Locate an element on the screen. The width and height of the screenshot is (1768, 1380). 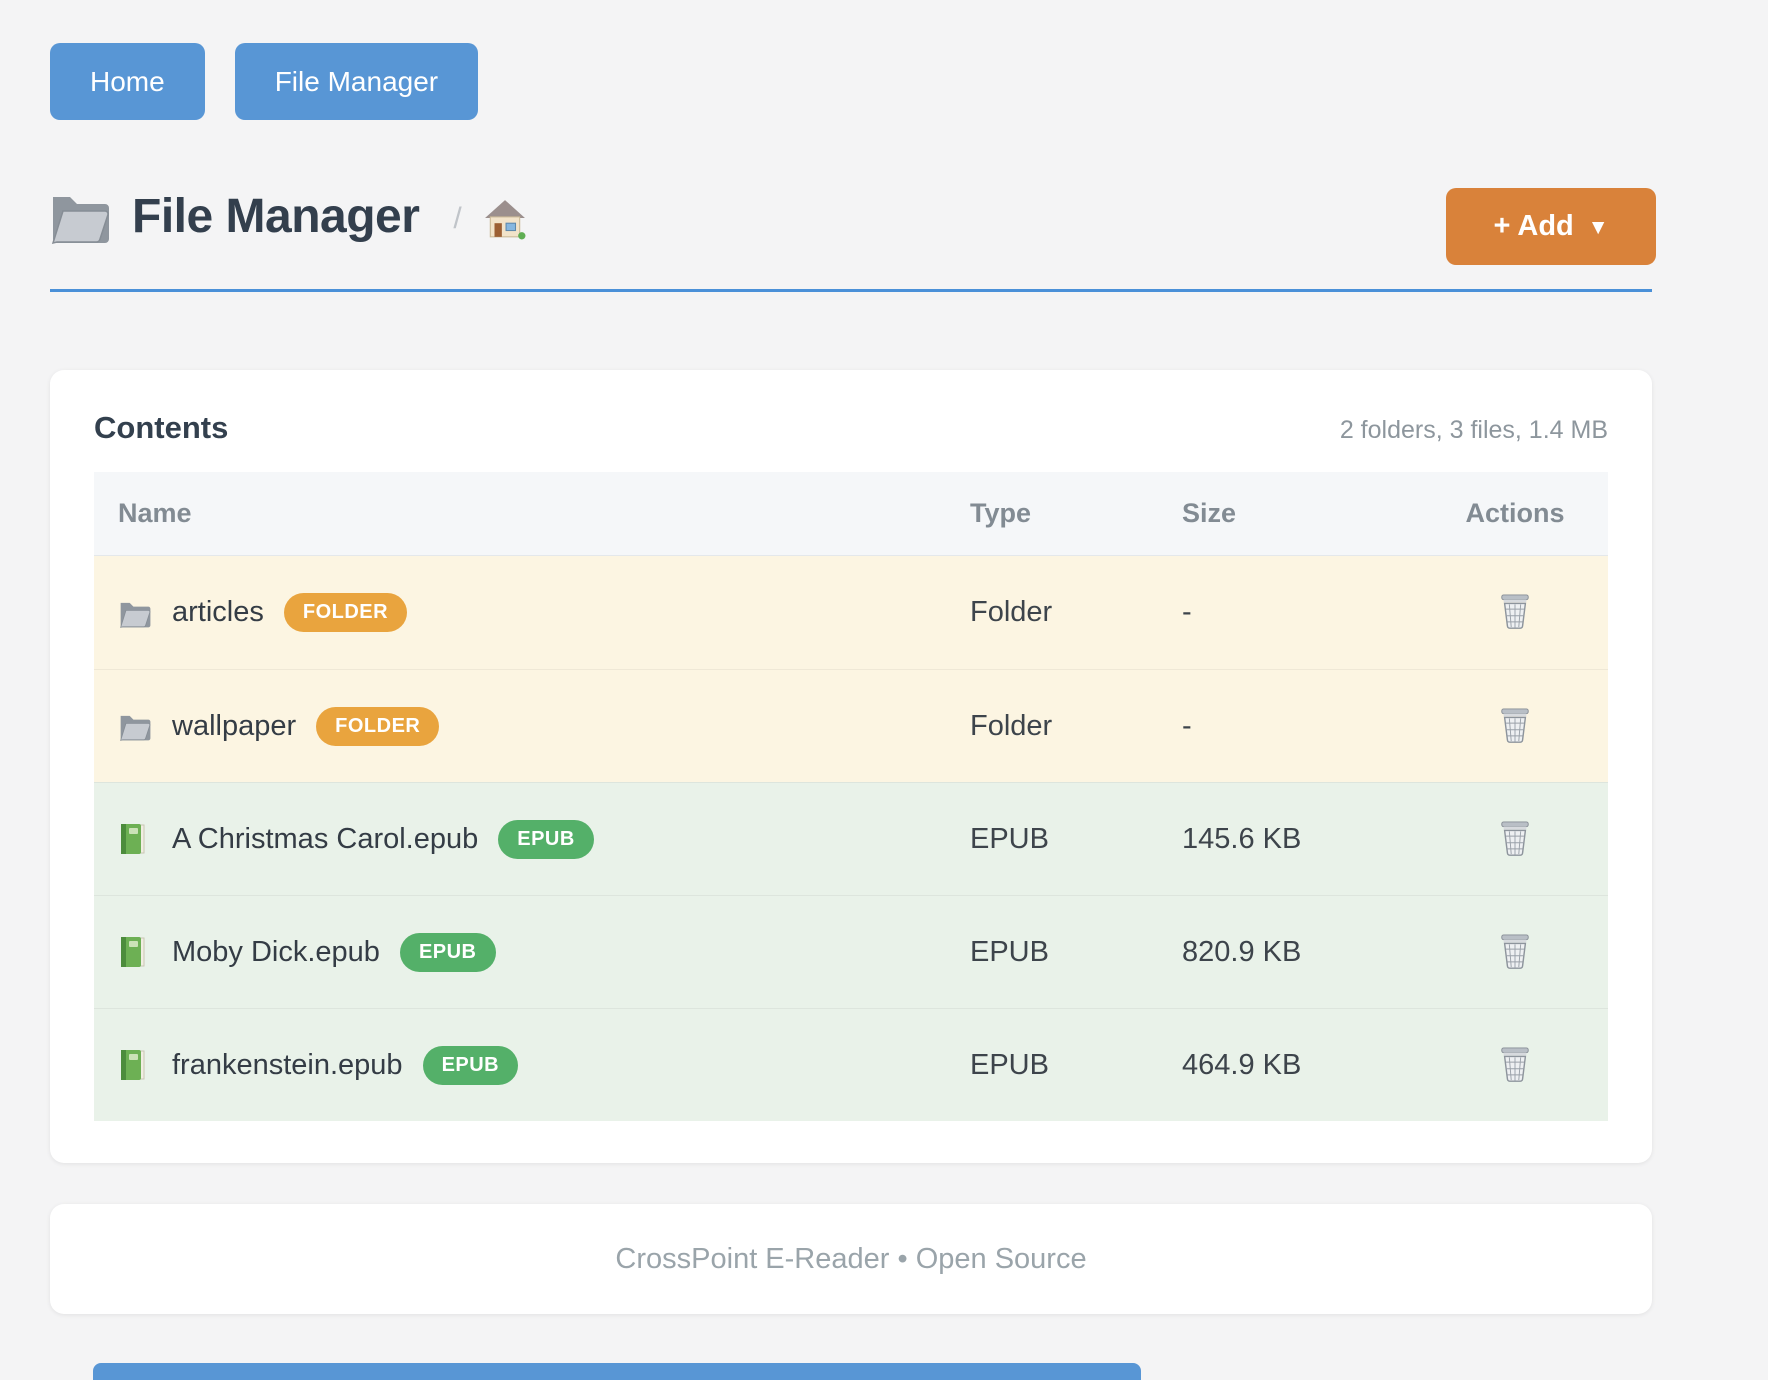
home-icon is located at coordinates (505, 219).